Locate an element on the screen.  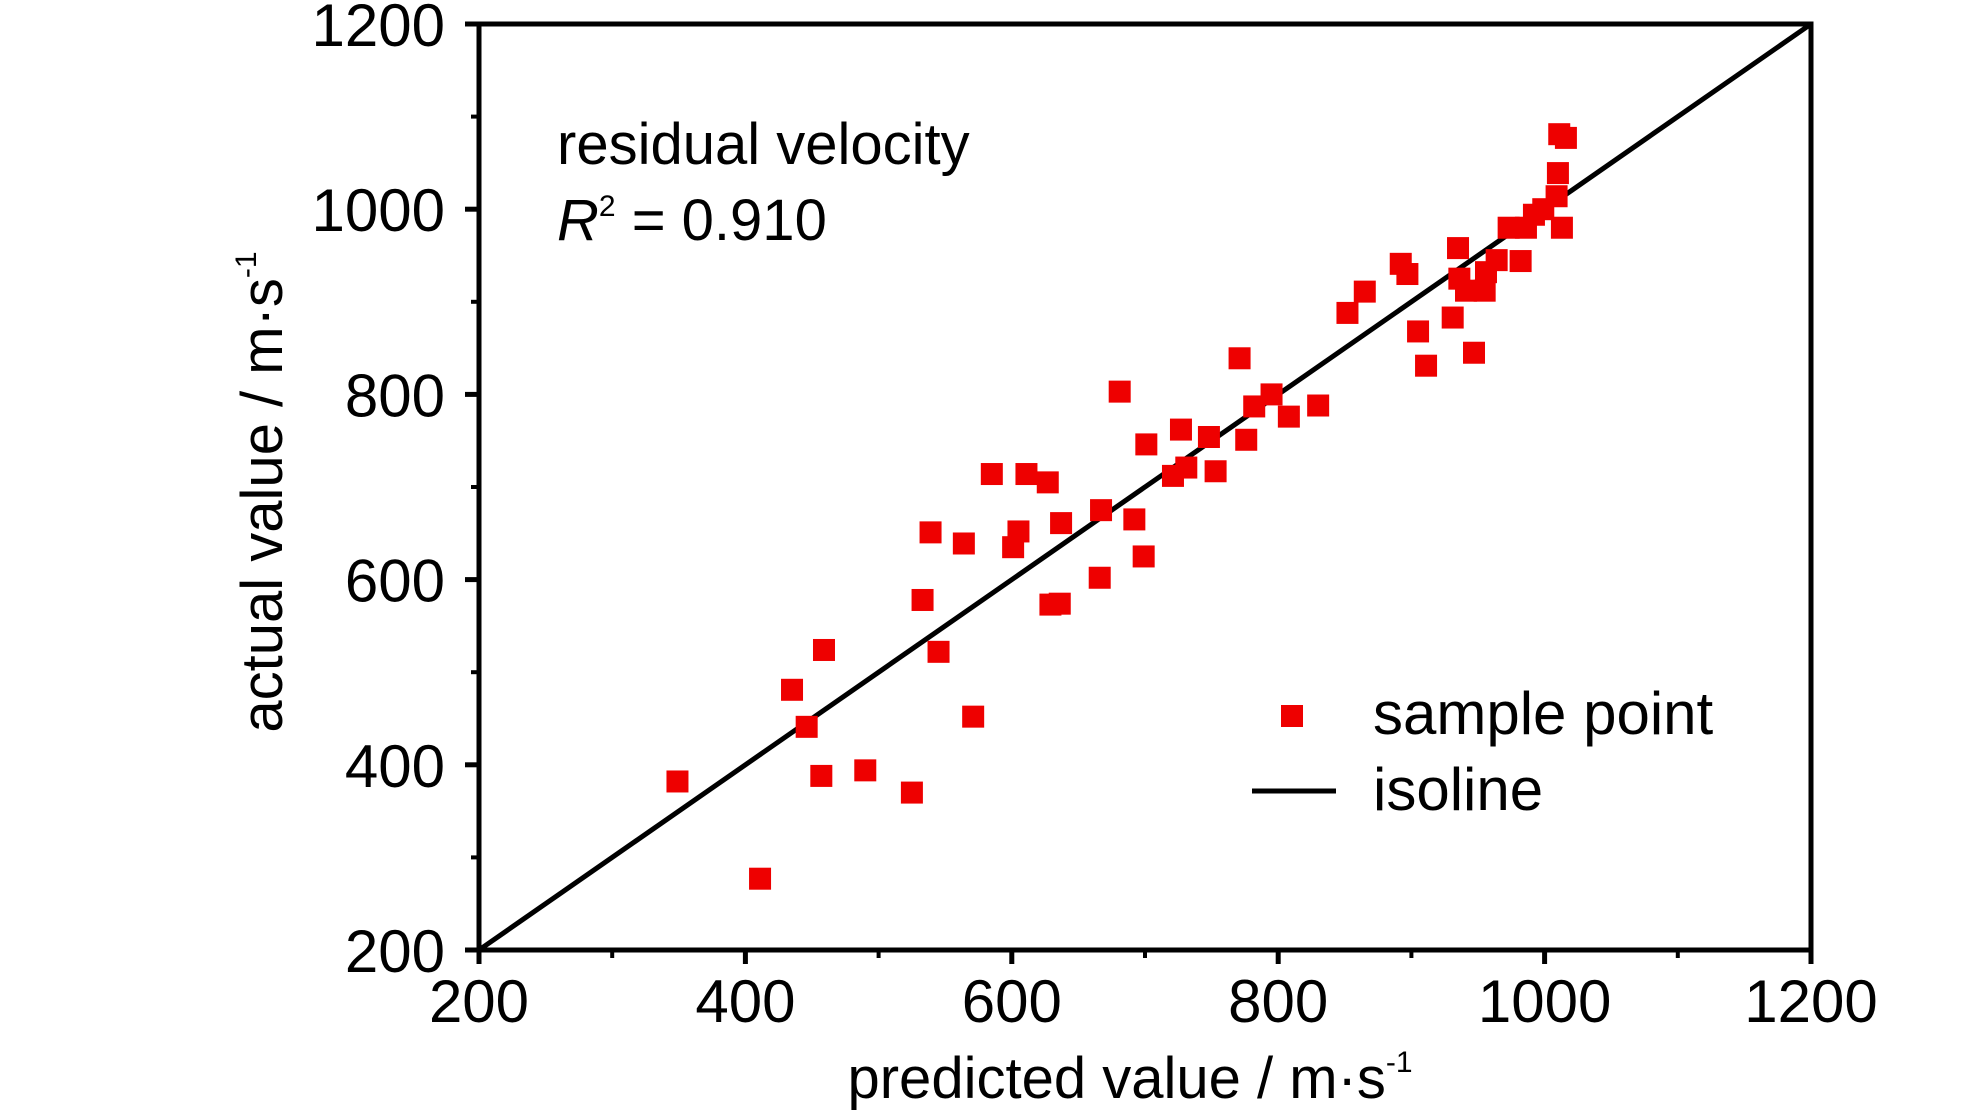
y-tick-label: 400 is located at coordinates (395, 766).